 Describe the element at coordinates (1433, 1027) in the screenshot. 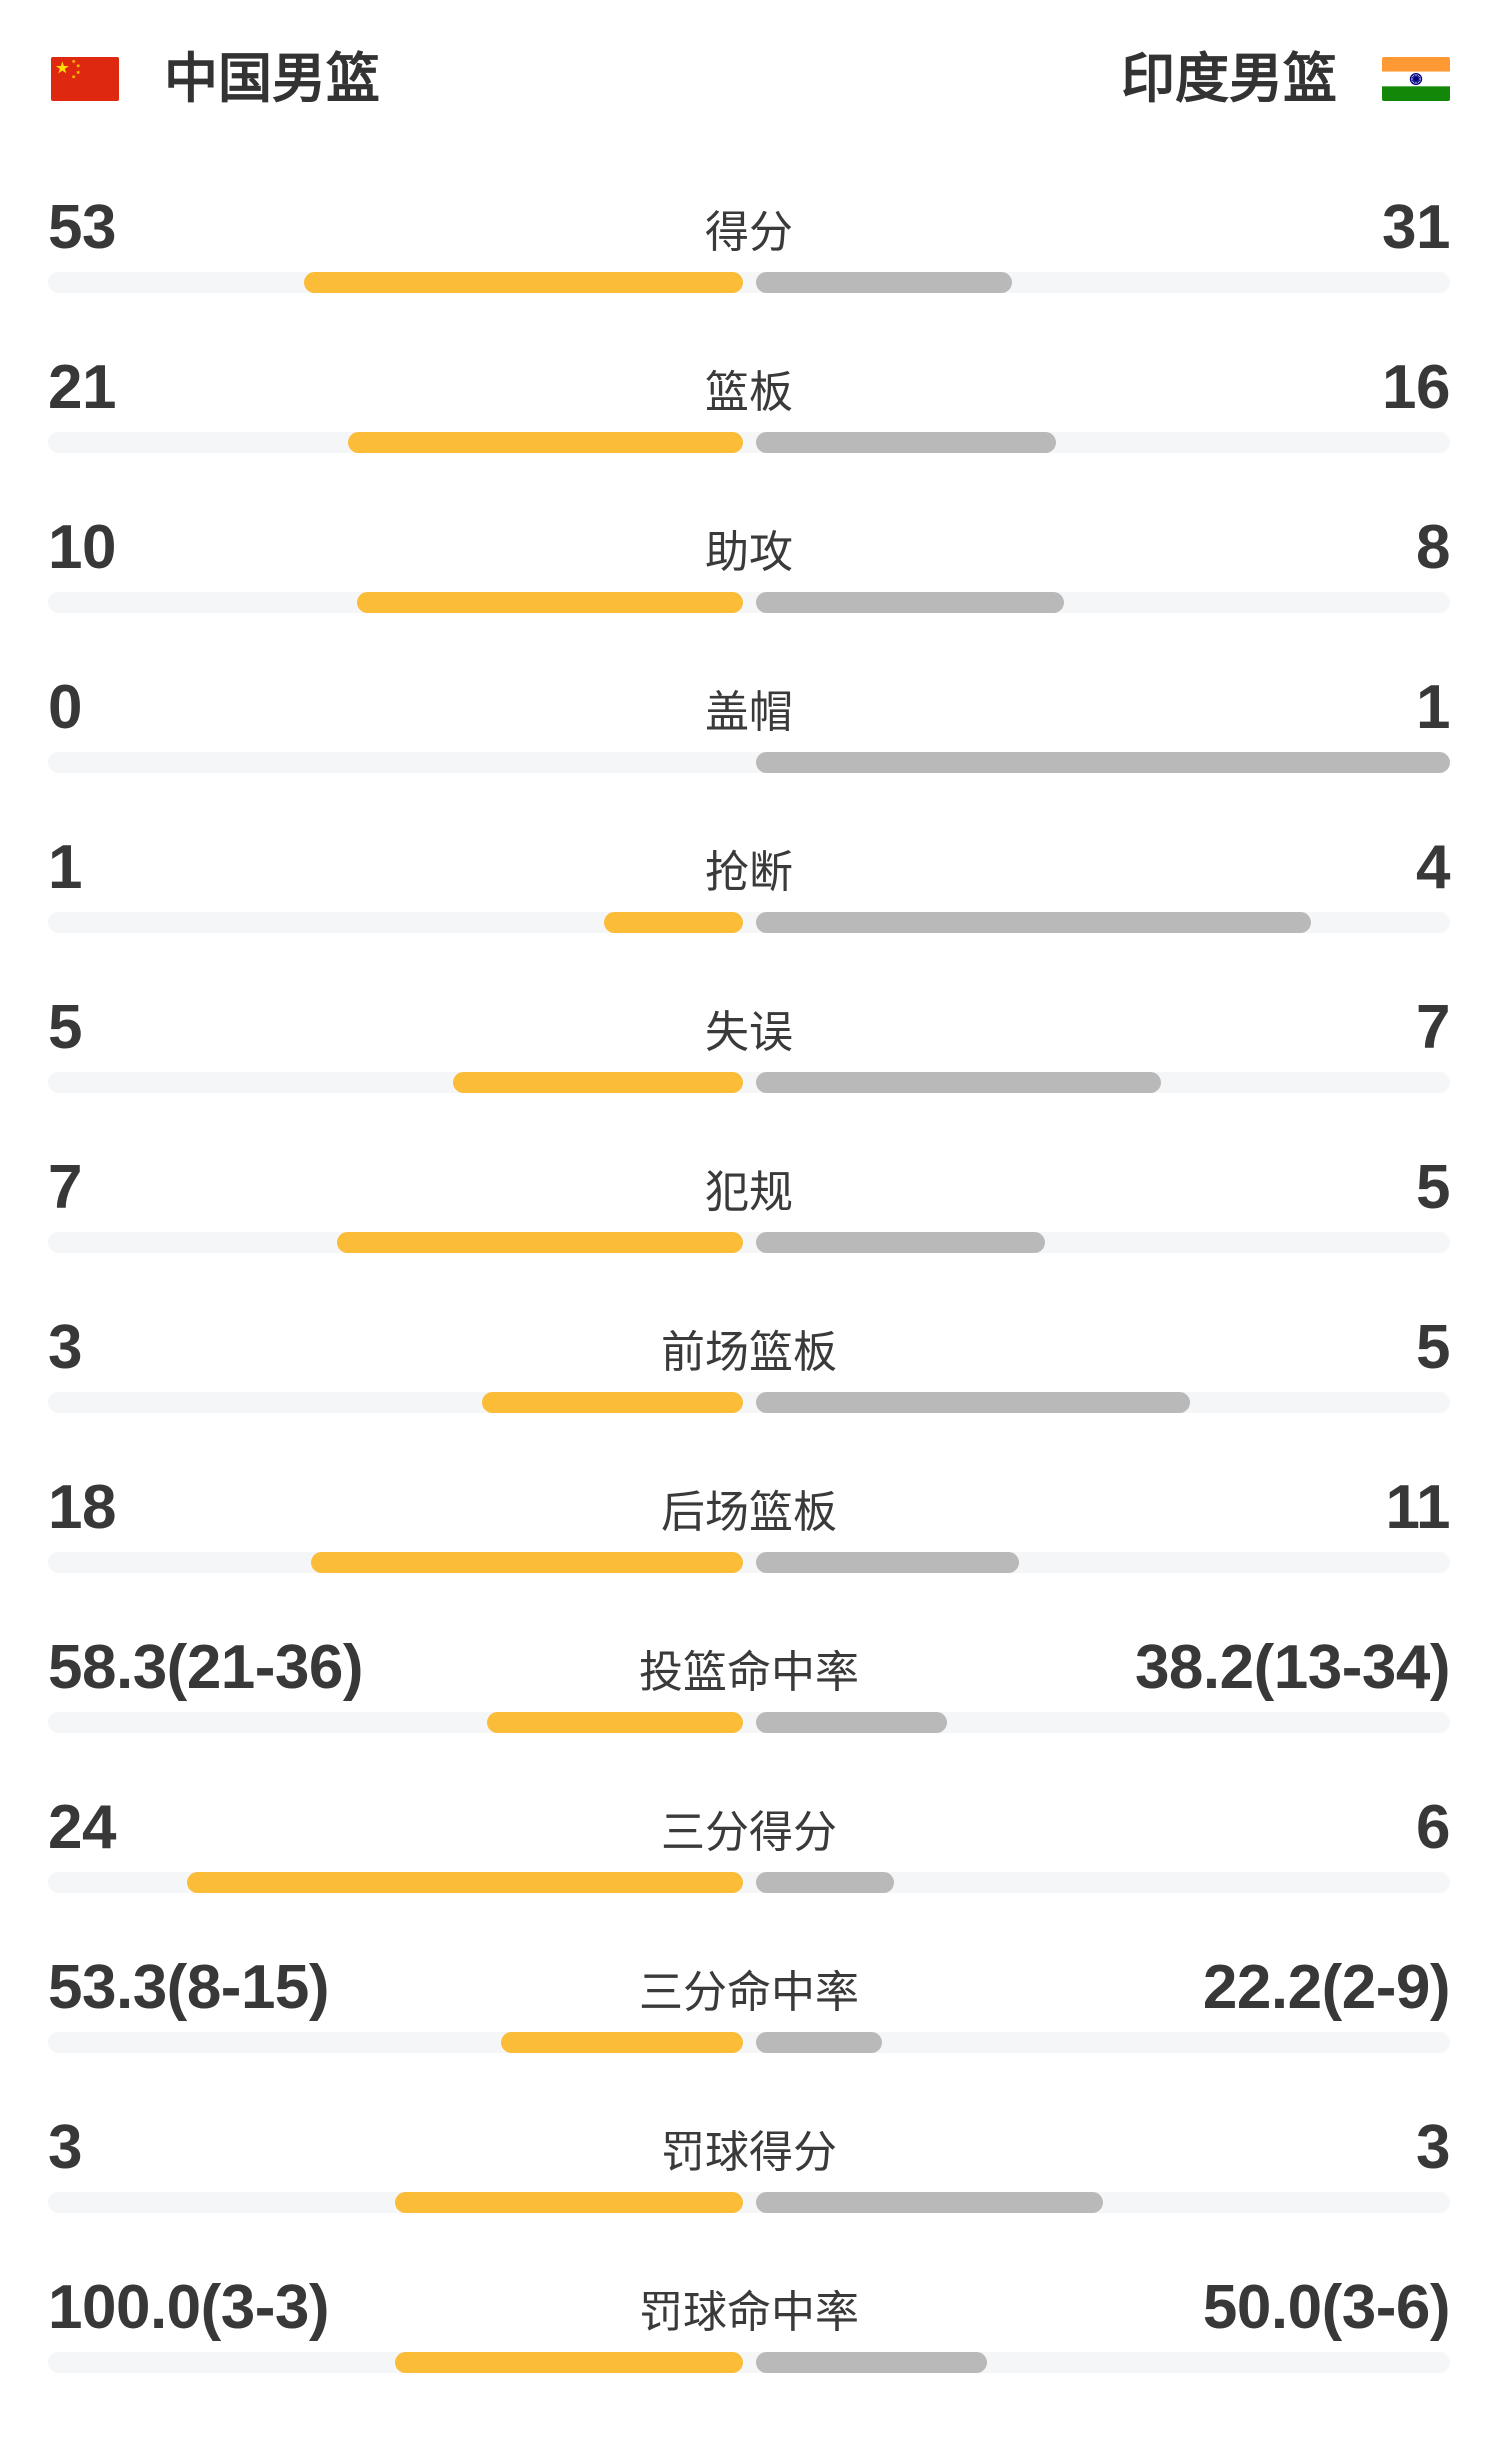

I see `stat-value-right: 7` at that location.